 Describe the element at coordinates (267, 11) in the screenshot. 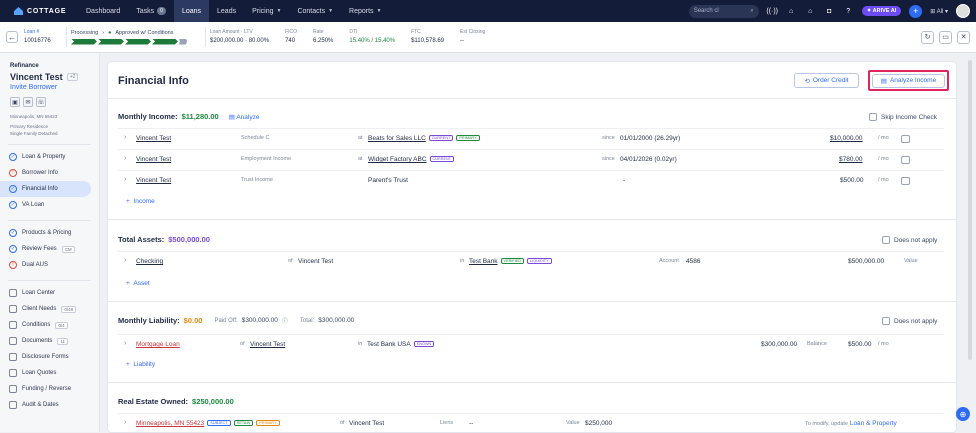

I see `nav-pricing: Pricing ▼` at that location.